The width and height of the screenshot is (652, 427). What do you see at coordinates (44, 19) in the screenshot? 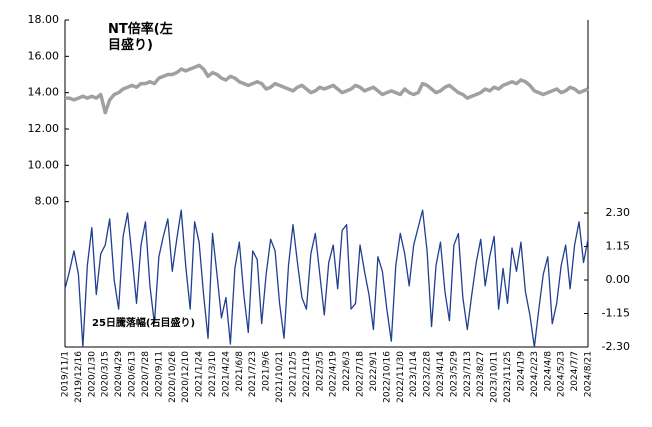
I see `y-tick-label: 18.00` at bounding box center [44, 19].